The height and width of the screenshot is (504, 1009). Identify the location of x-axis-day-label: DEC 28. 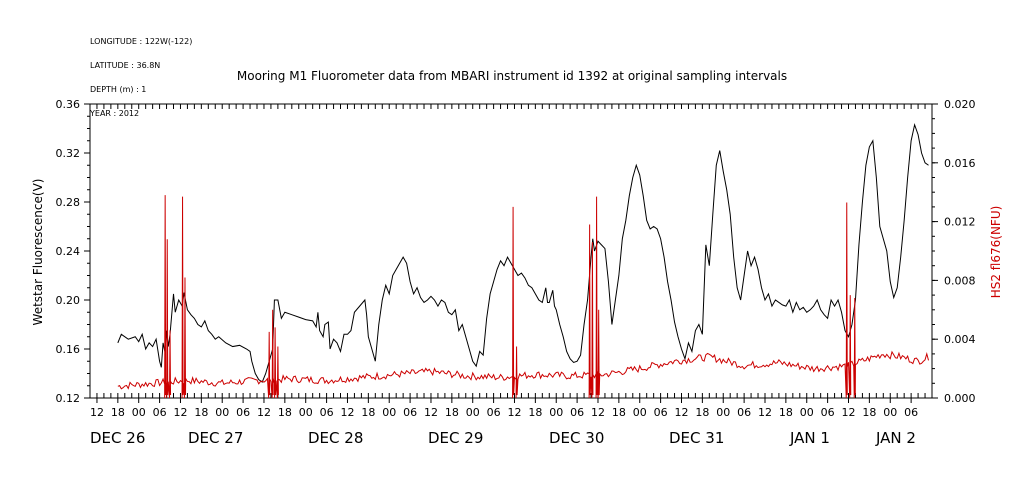
(335, 438).